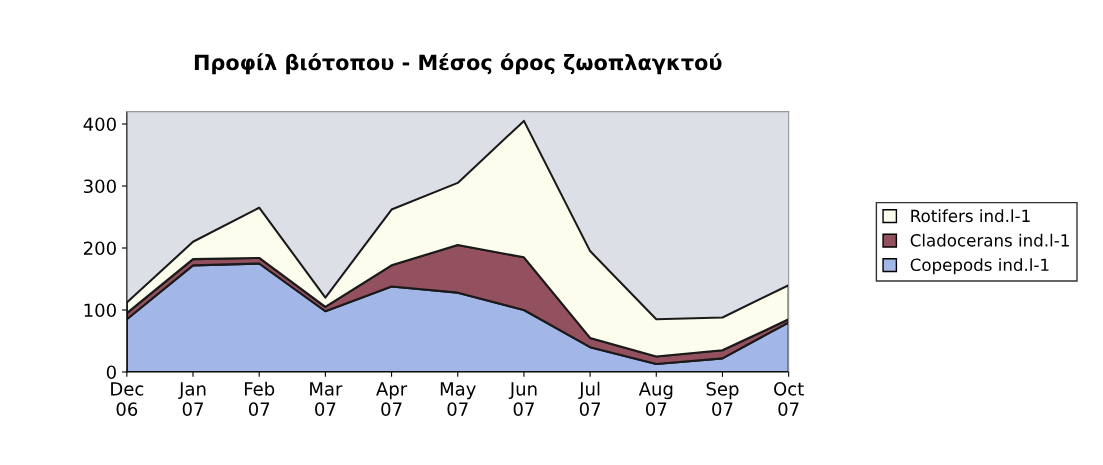  What do you see at coordinates (100, 186) in the screenshot?
I see `y-tick-label: 300` at bounding box center [100, 186].